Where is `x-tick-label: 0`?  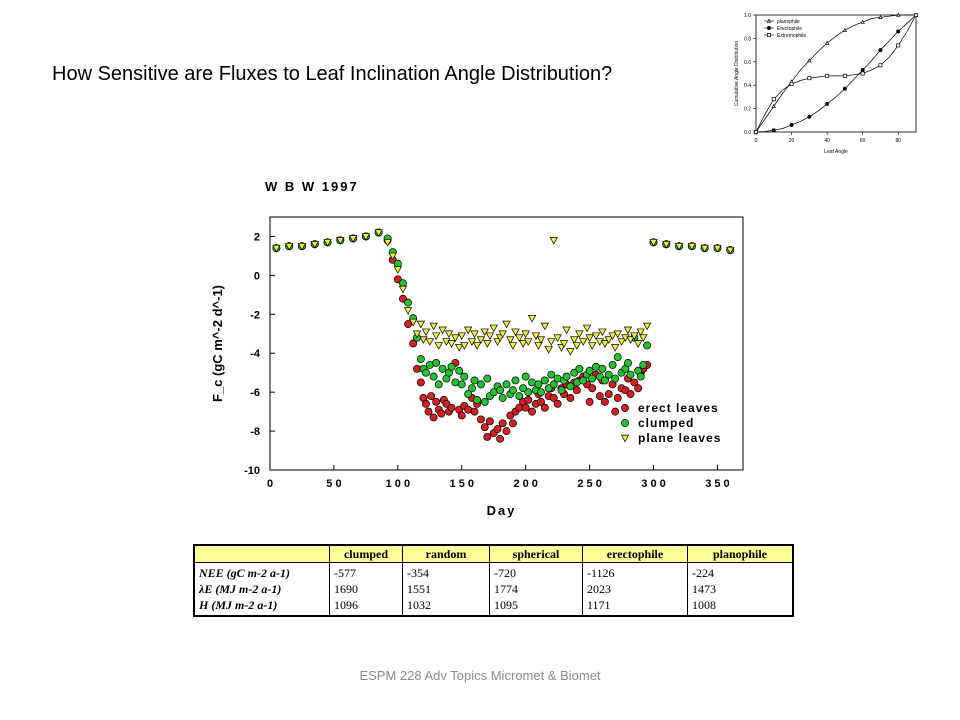 x-tick-label: 0 is located at coordinates (270, 484).